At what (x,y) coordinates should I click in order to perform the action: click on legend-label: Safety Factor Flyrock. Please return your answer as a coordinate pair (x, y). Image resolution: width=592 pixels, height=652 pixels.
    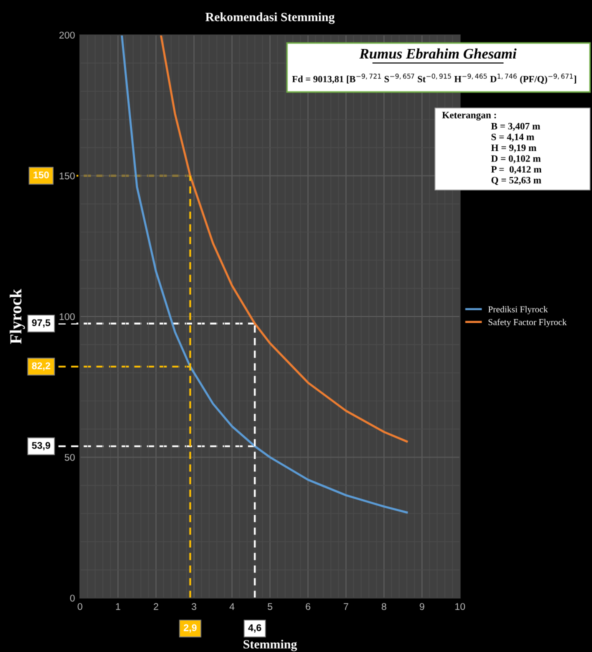
    Looking at the image, I should click on (527, 323).